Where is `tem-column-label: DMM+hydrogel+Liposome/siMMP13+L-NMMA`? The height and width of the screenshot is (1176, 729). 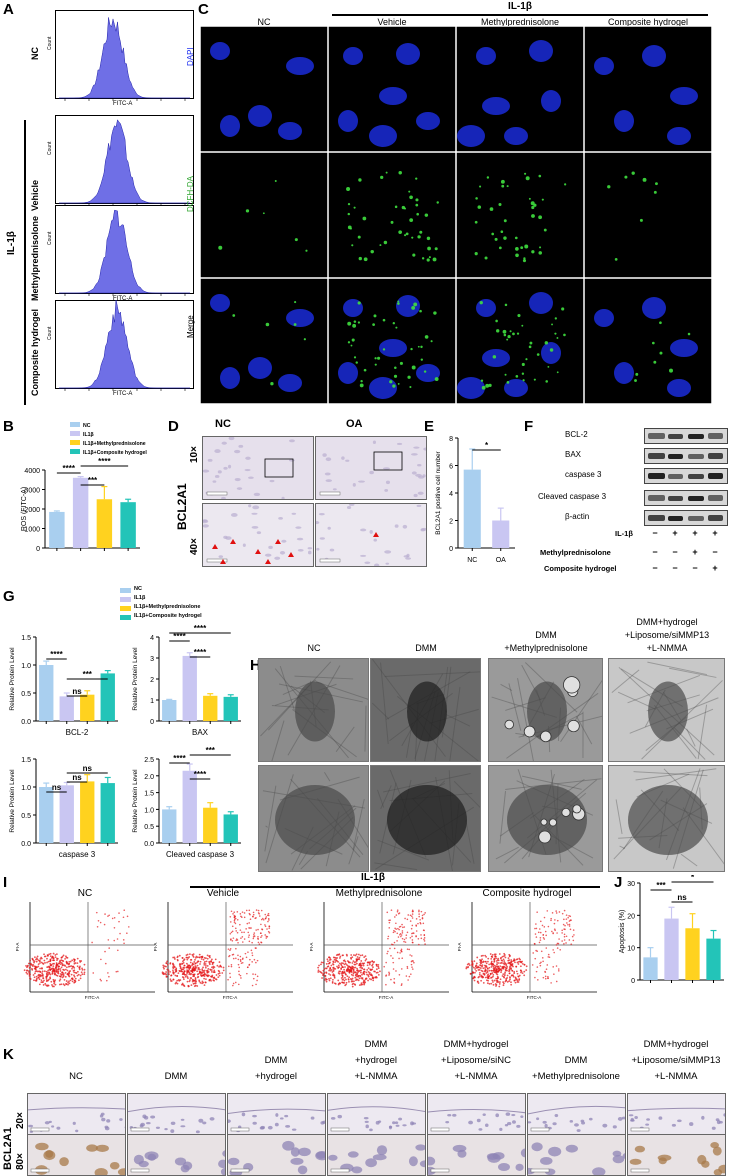 tem-column-label: DMM+hydrogel+Liposome/siMMP13+L-NMMA is located at coordinates (667, 635).